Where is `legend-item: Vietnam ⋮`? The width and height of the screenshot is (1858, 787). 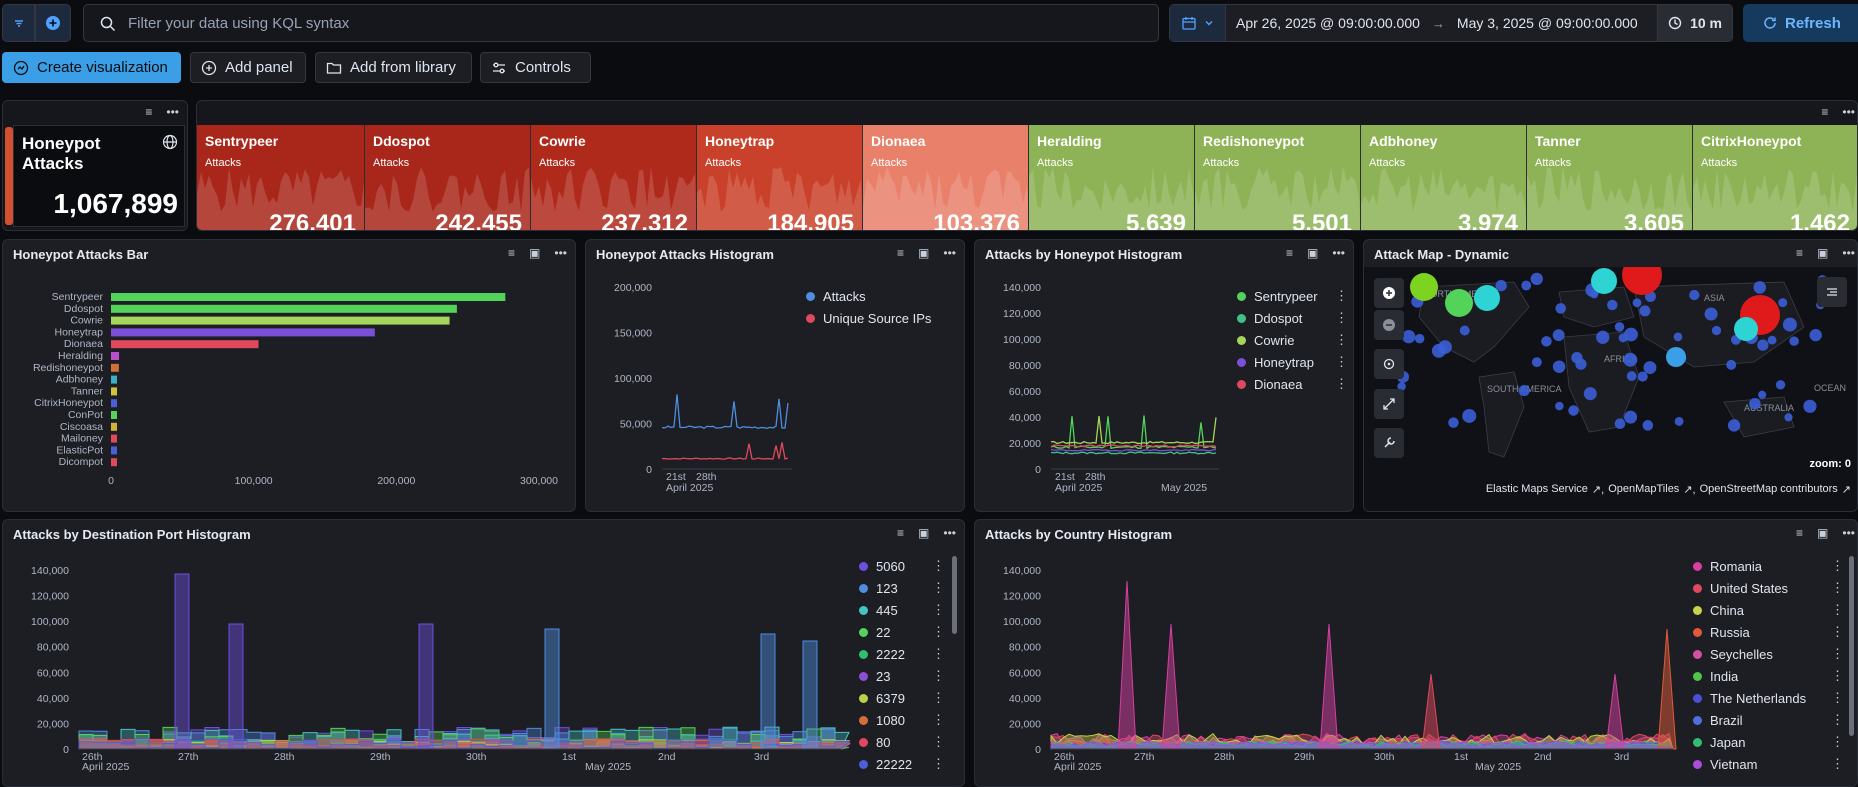
legend-item: Vietnam ⋮ is located at coordinates (1768, 764).